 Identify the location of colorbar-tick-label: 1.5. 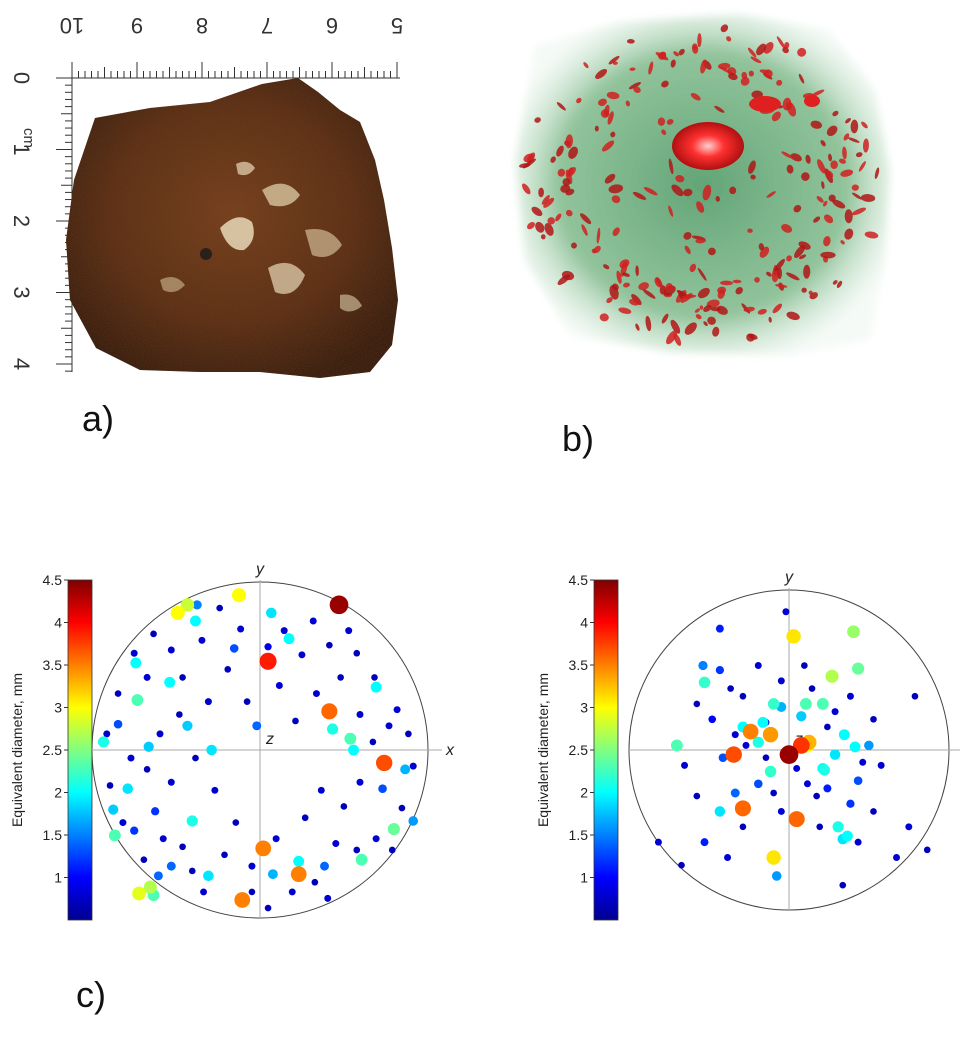
(53, 835).